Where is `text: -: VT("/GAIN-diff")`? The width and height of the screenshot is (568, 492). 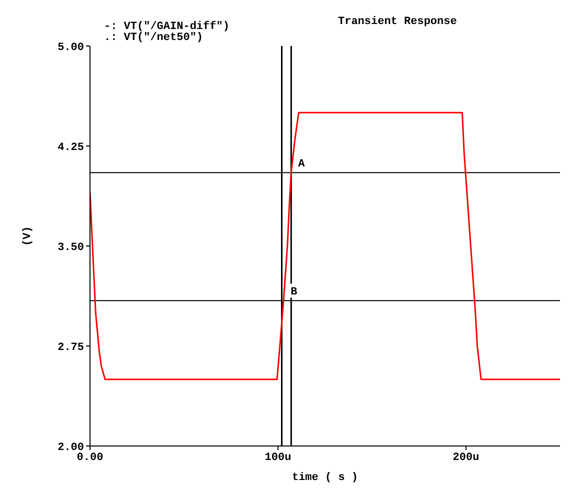
text: -: VT("/GAIN-diff") is located at coordinates (167, 27).